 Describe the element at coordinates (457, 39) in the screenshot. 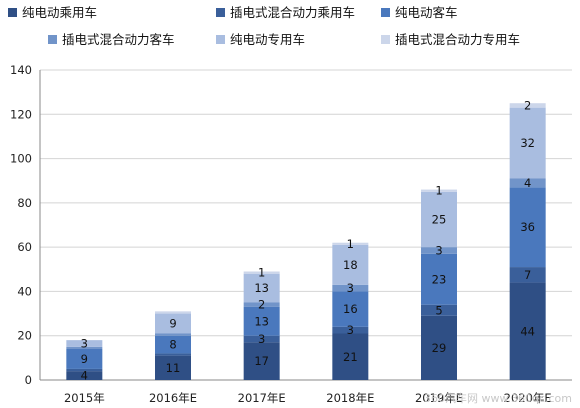

I see `legend-label: 插电式混合动力专用车` at that location.